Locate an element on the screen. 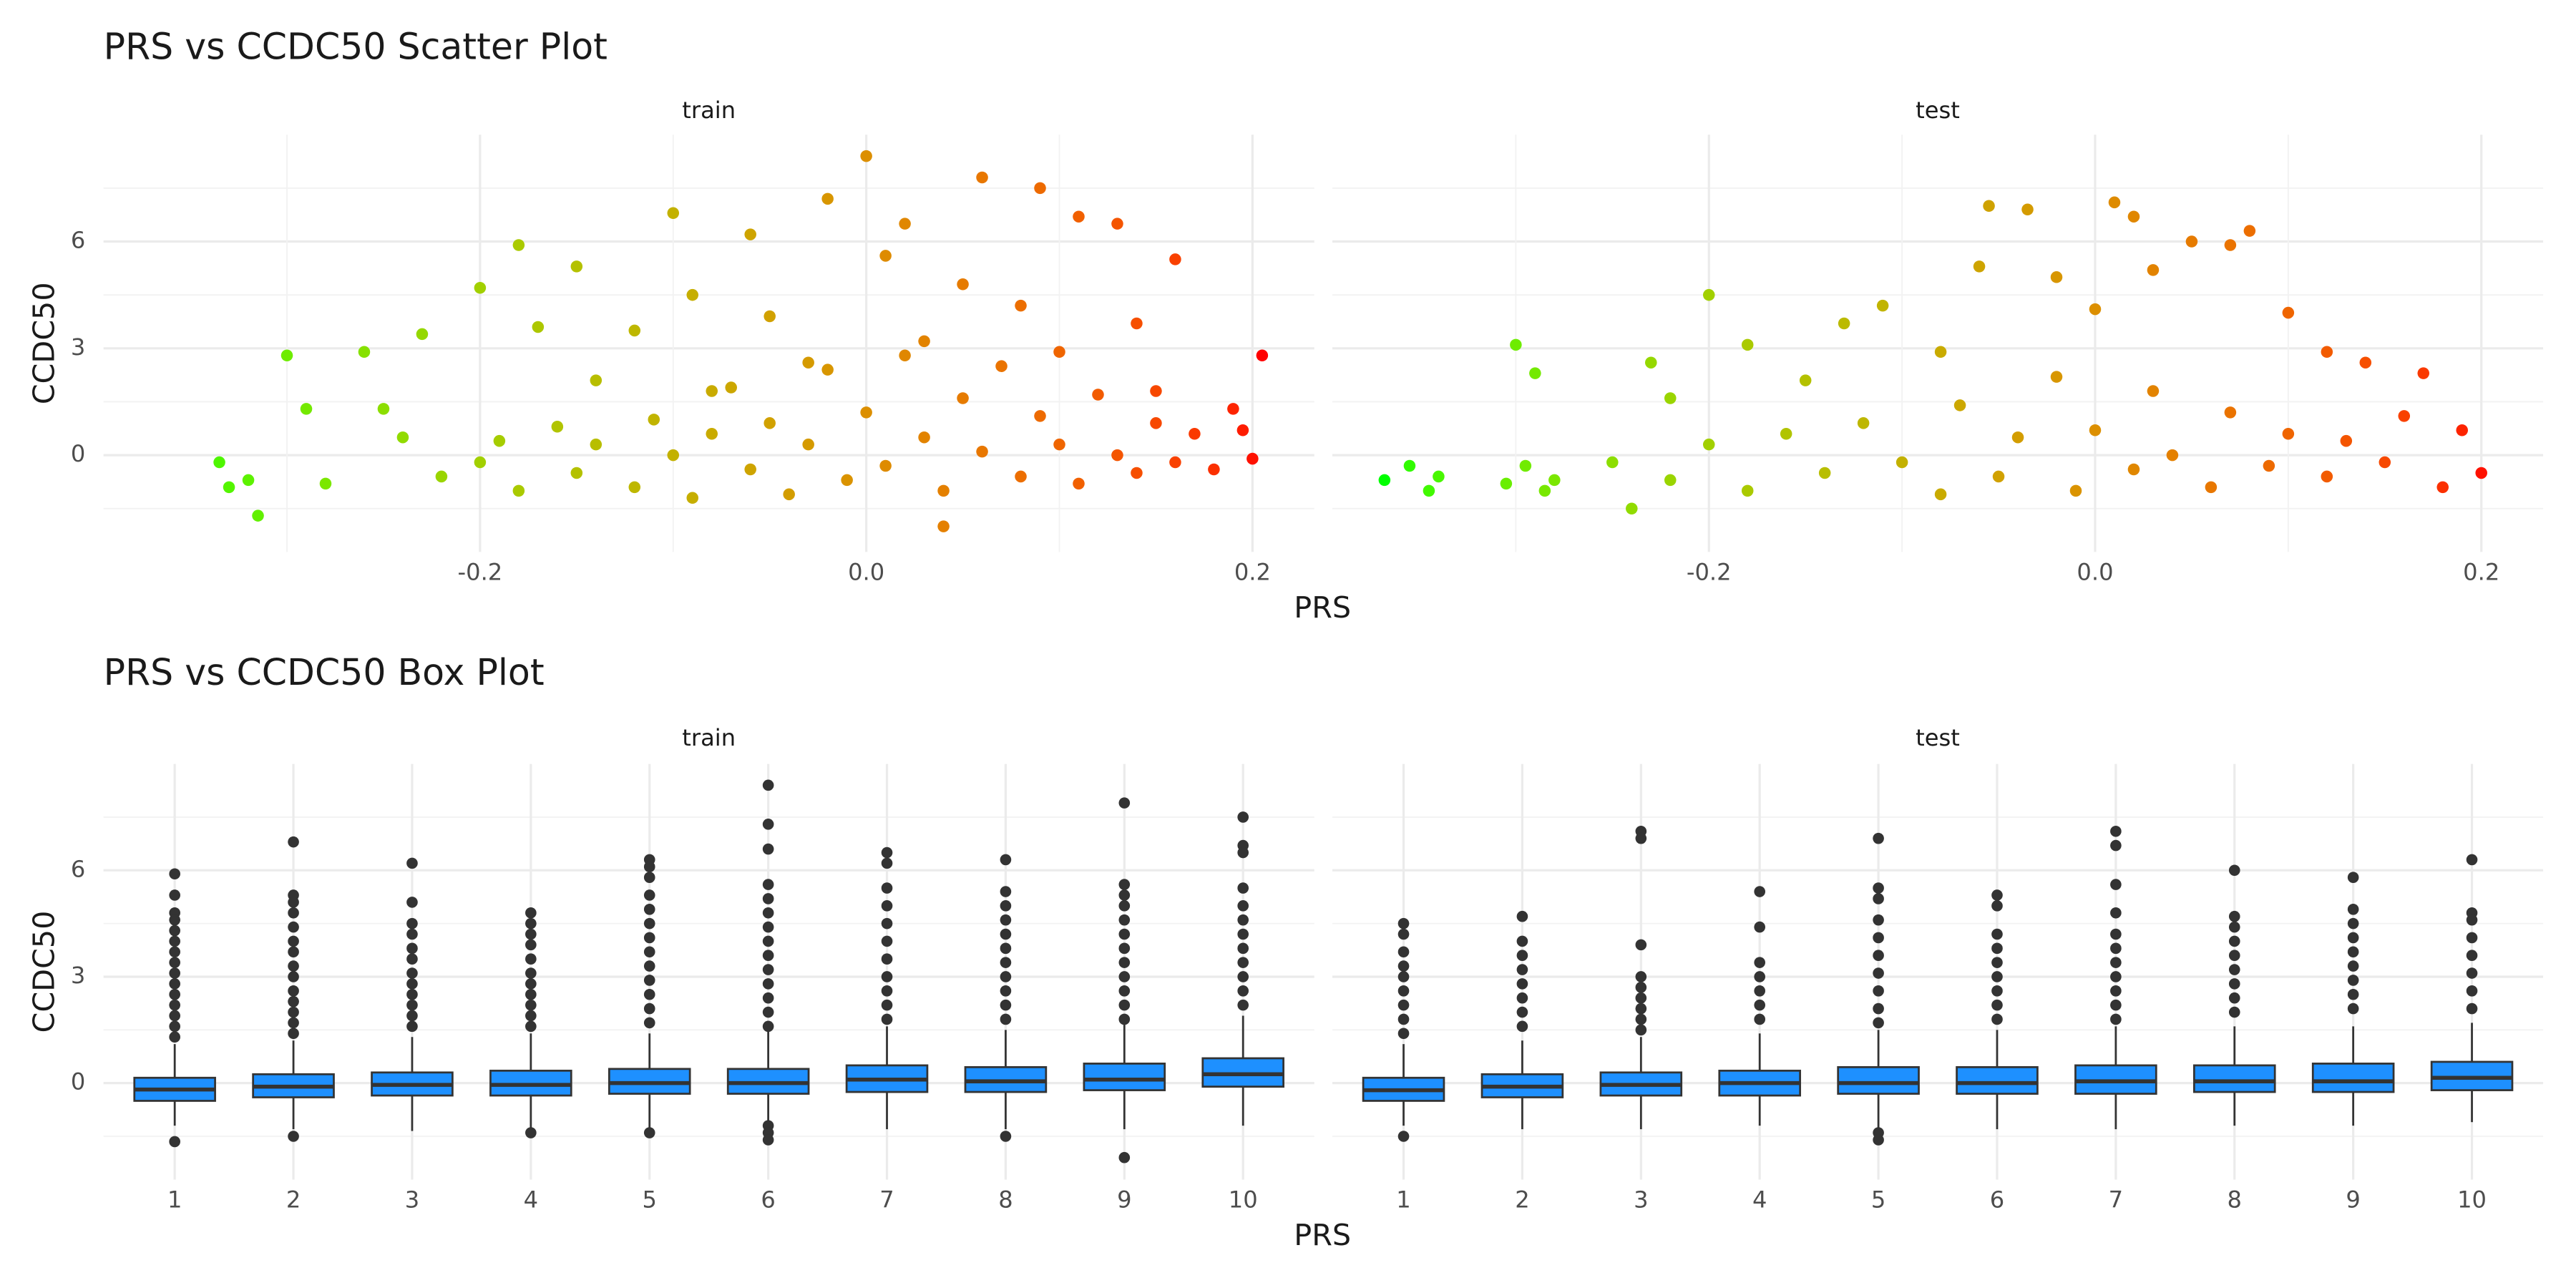 Image resolution: width=2576 pixels, height=1288 pixels. box is located at coordinates (1997, 1080).